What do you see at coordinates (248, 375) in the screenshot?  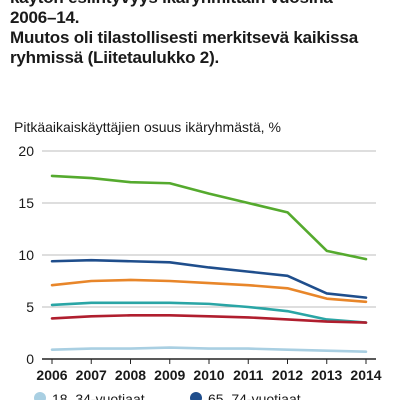 I see `x-tick-label: 2011` at bounding box center [248, 375].